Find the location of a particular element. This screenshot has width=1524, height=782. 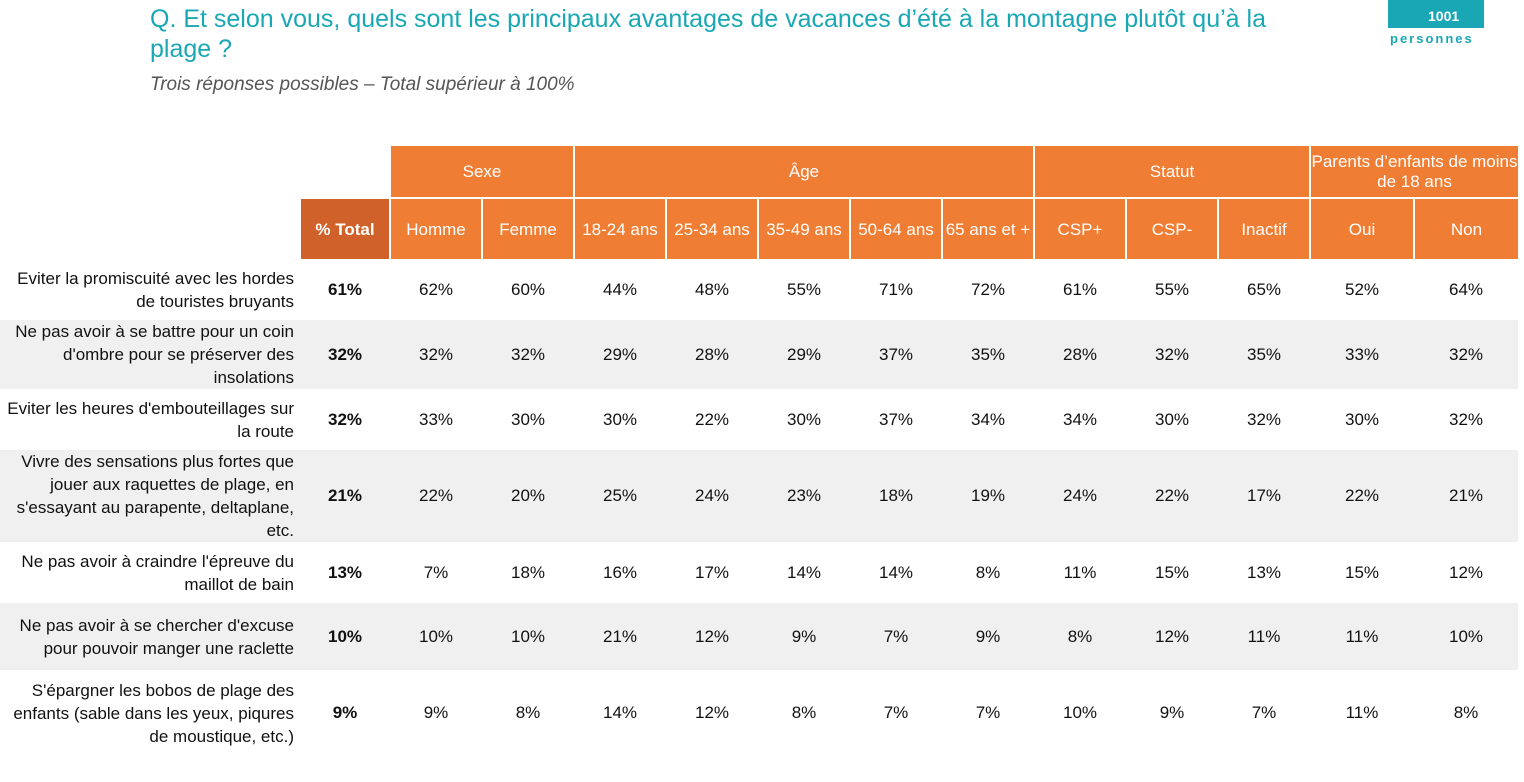

value-cell: 61% is located at coordinates (1080, 289).